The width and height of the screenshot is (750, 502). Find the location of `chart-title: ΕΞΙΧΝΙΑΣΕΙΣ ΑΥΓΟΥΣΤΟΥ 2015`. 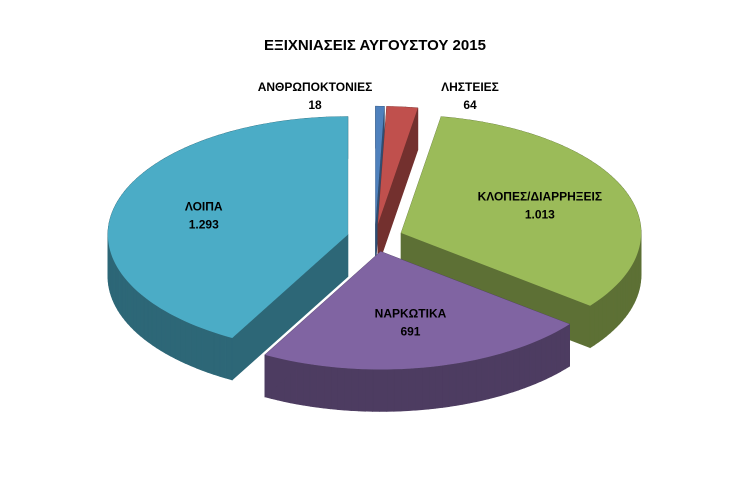

chart-title: ΕΞΙΧΝΙΑΣΕΙΣ ΑΥΓΟΥΣΤΟΥ 2015 is located at coordinates (375, 45).